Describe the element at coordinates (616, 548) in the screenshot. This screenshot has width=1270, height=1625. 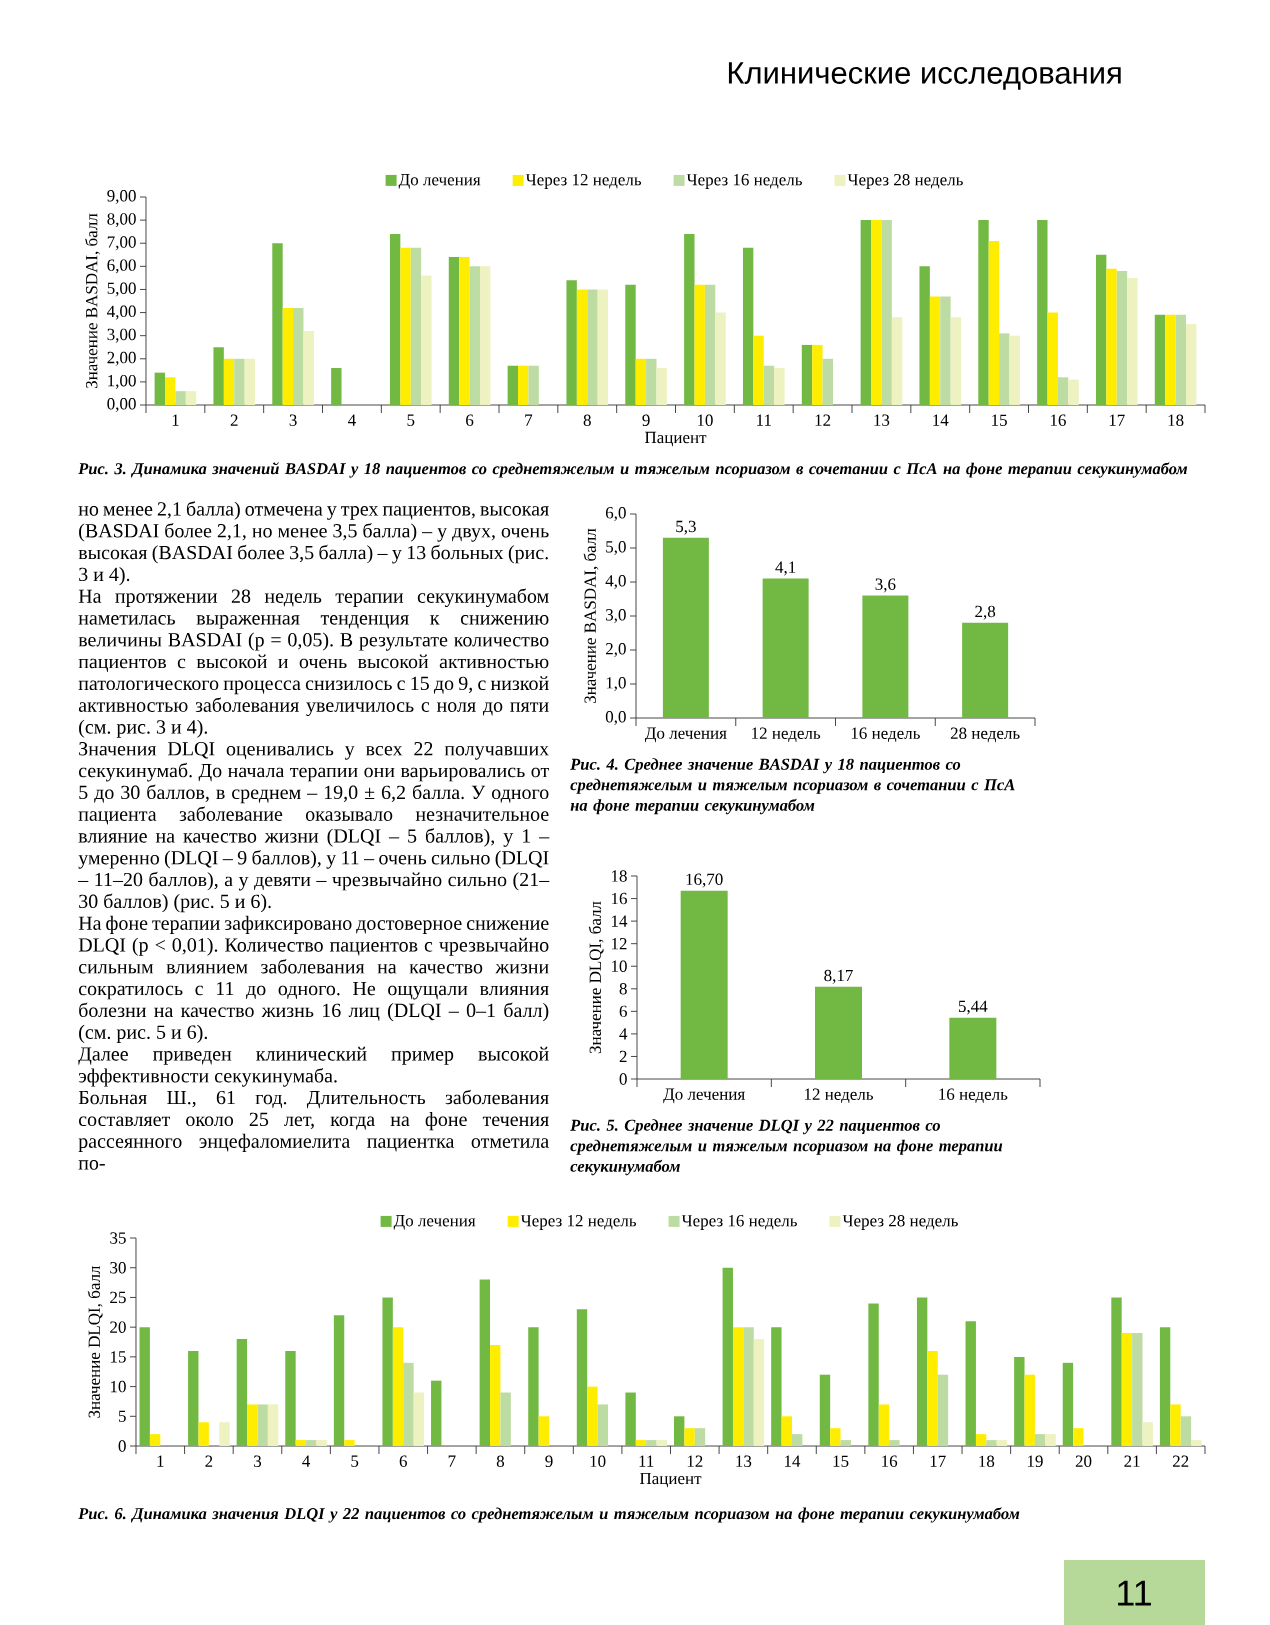
I see `y-tick-label: 5,0` at that location.